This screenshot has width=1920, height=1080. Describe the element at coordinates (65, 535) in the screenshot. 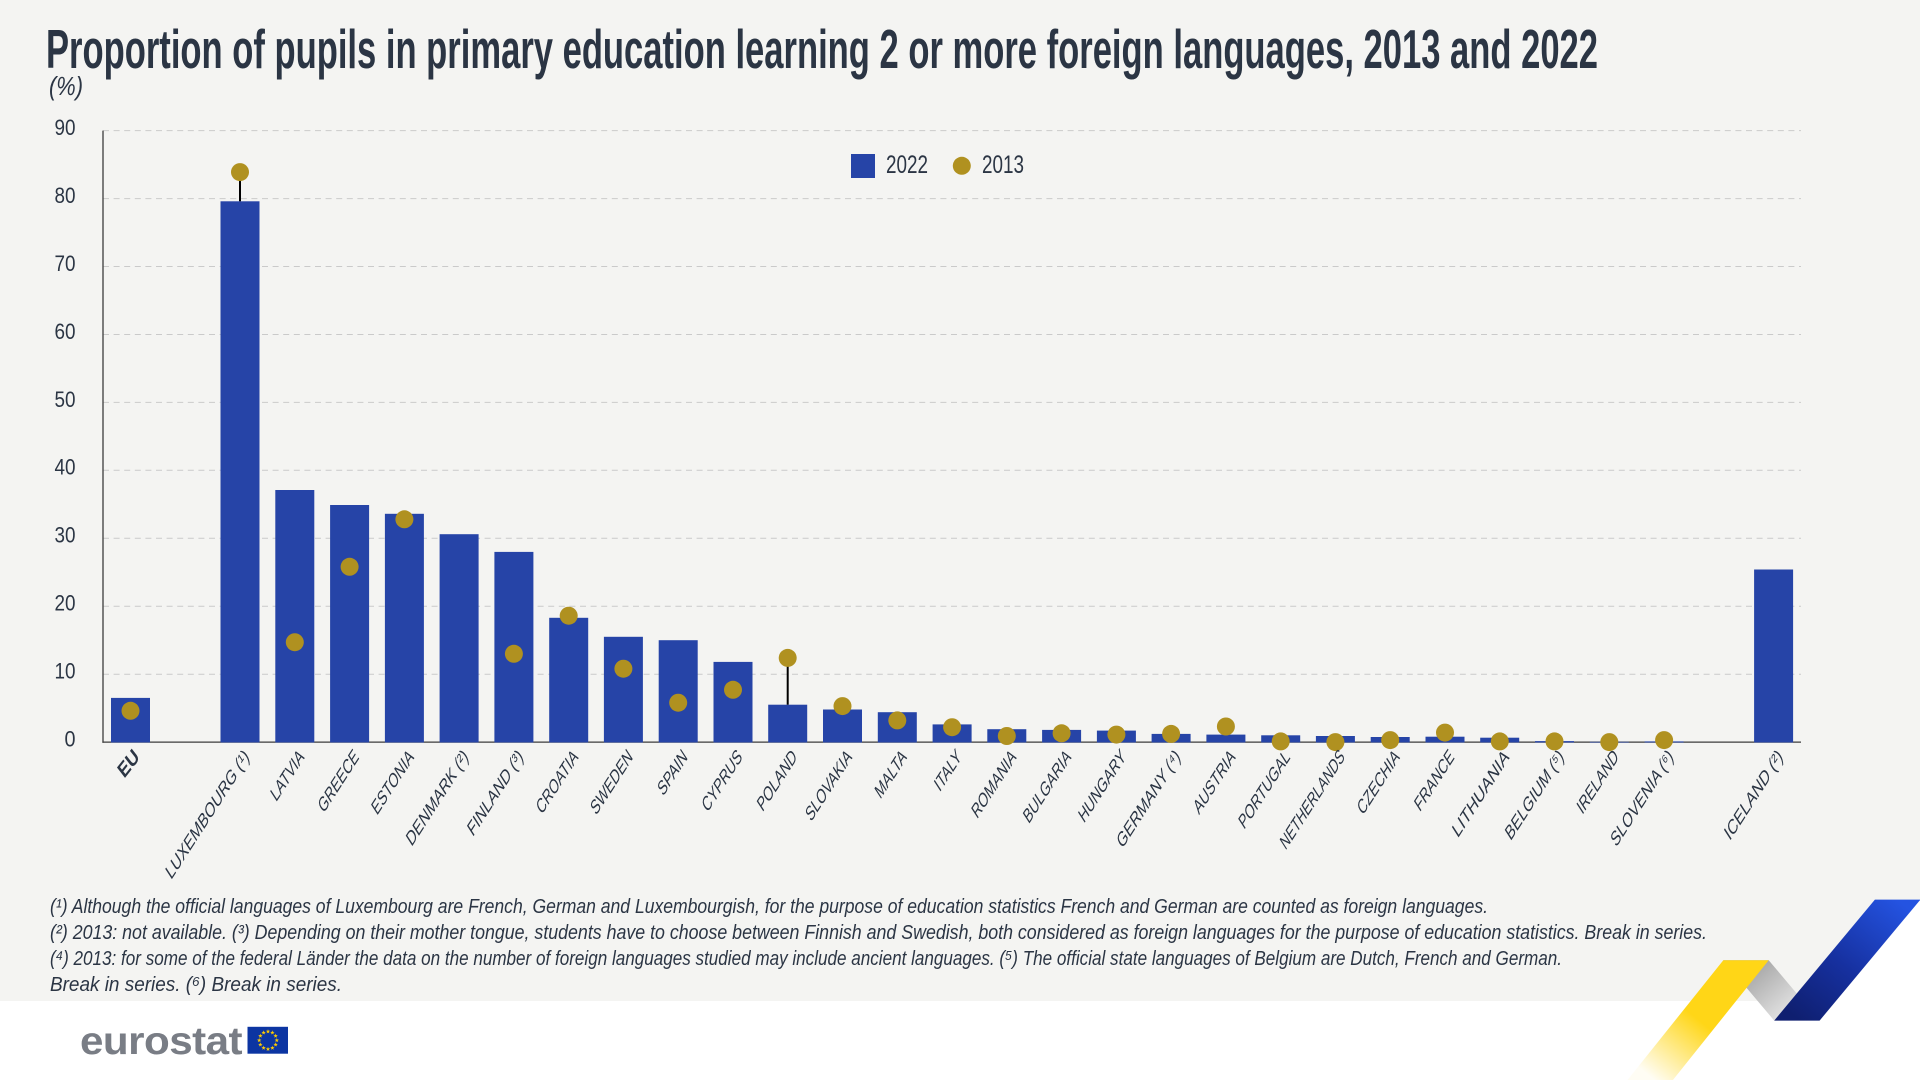

I see `svg-text: 30` at that location.